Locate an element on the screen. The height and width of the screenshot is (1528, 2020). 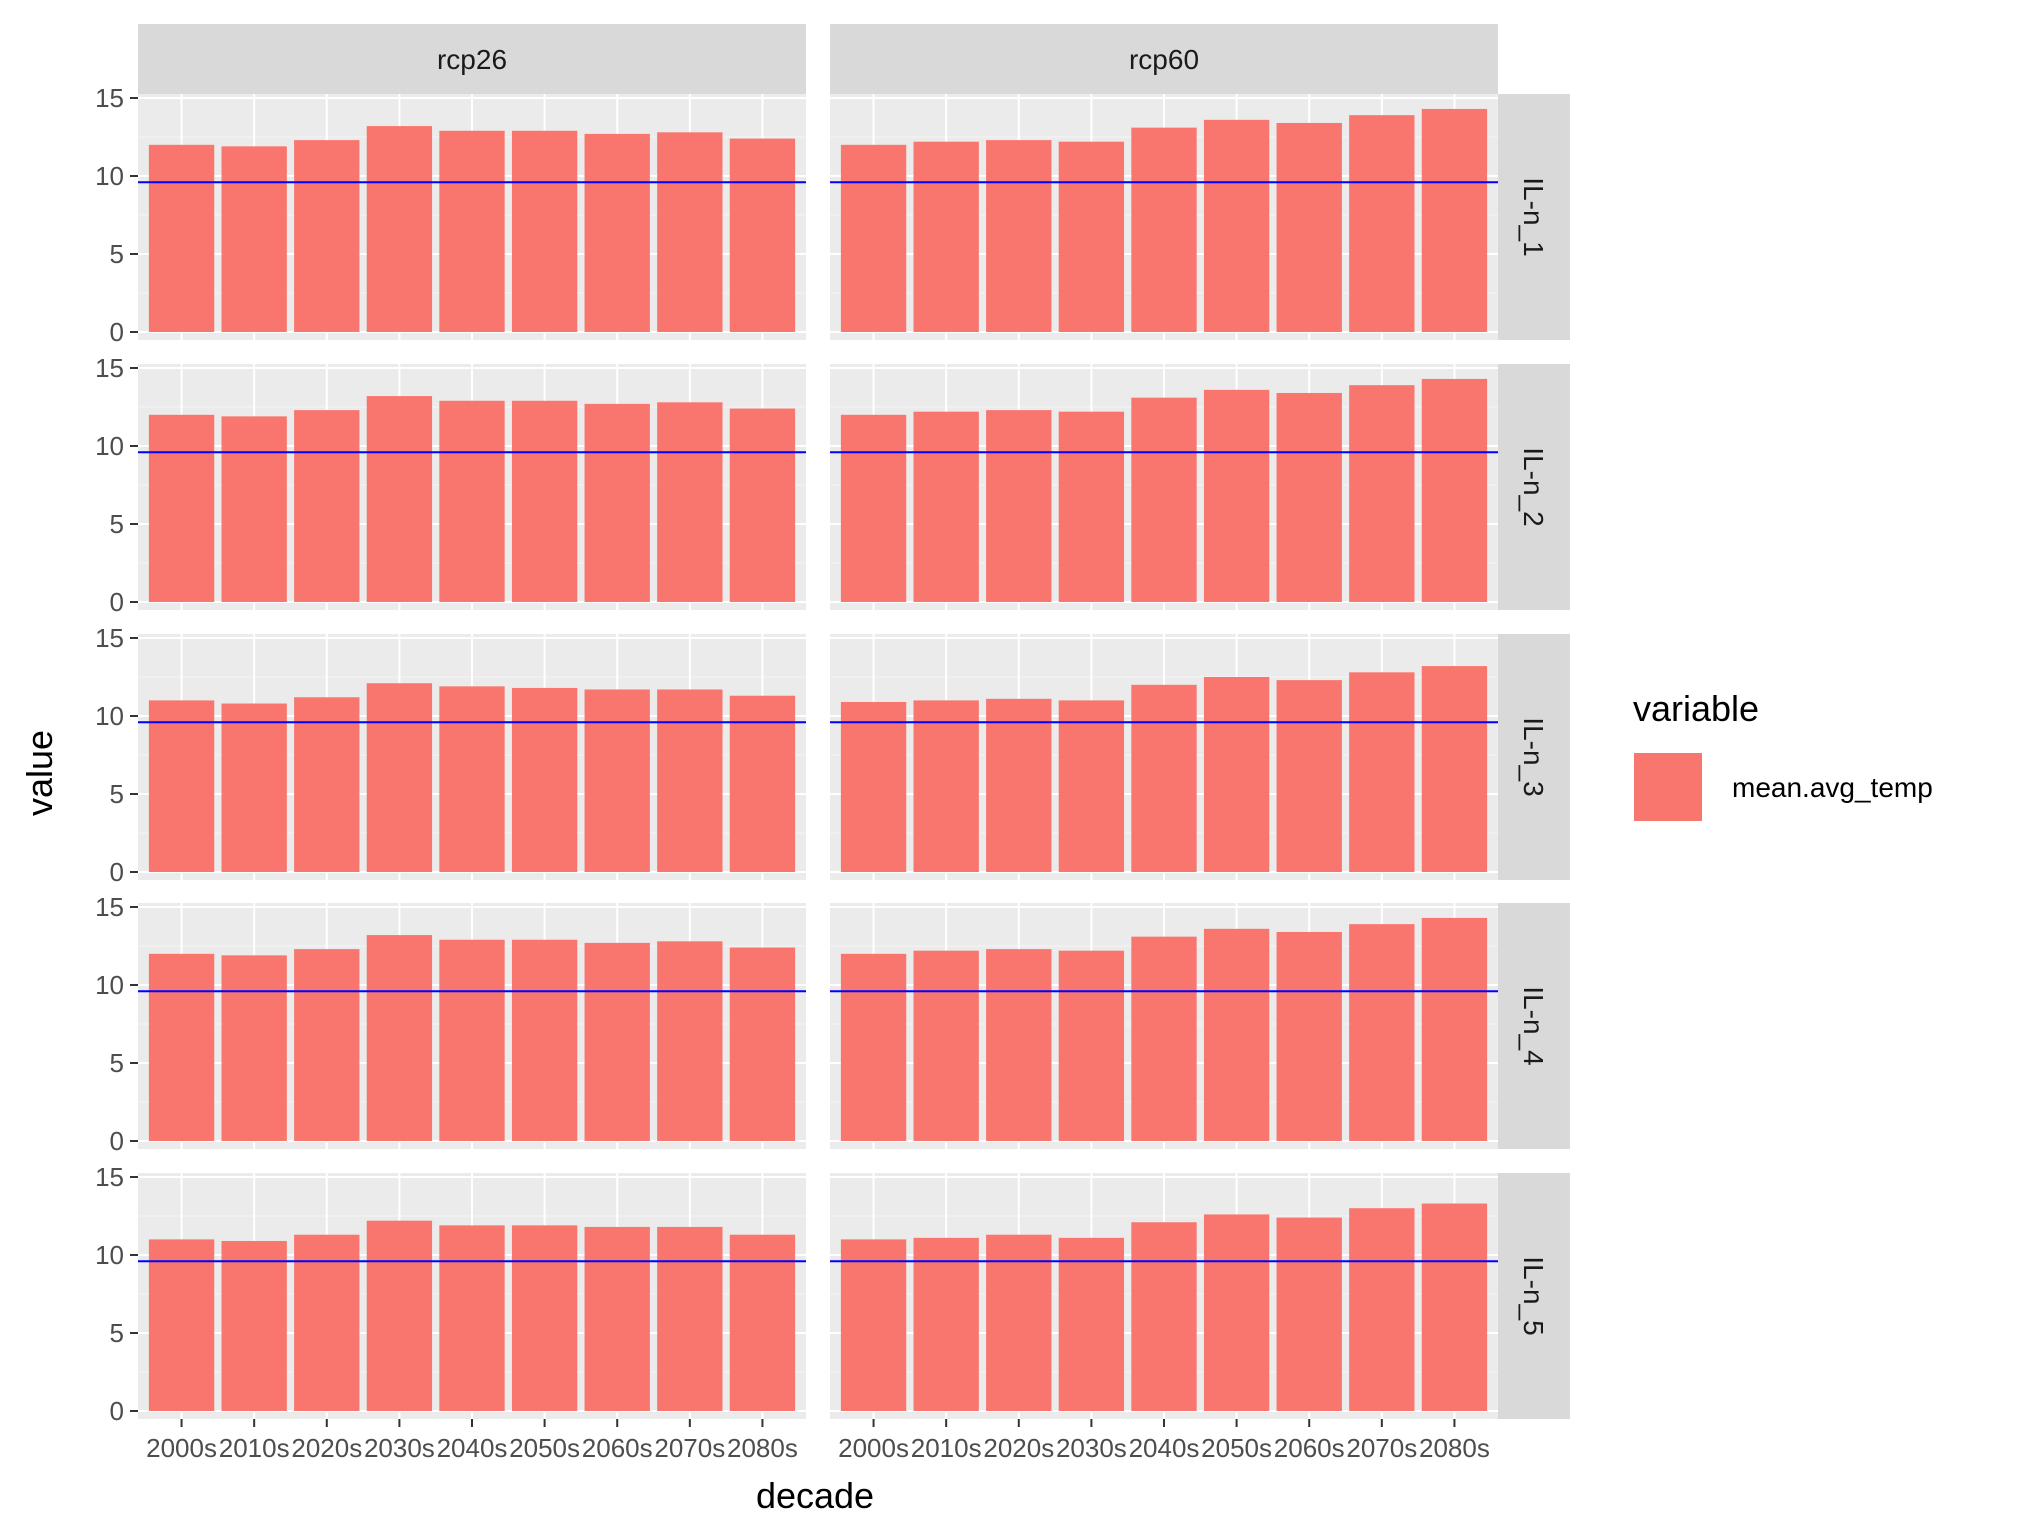
row-strips: IL-n_1 IL-n_2 IL-n_3 IL-n_4 IL-n_5 is located at coordinates (1534, 756).